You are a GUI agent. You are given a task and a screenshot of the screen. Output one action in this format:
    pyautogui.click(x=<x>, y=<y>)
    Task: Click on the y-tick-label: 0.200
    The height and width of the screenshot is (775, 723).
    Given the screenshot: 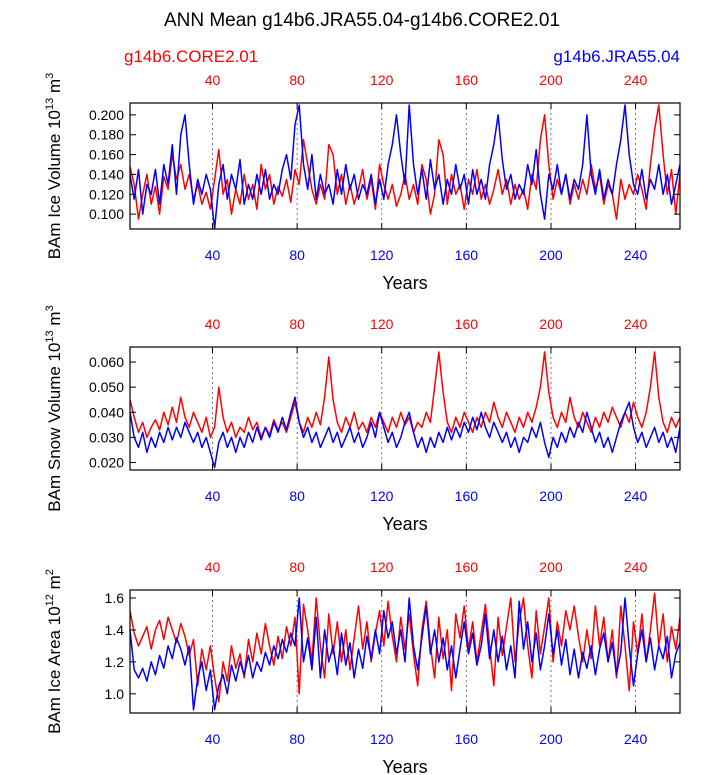 What is the action you would take?
    pyautogui.click(x=106, y=115)
    